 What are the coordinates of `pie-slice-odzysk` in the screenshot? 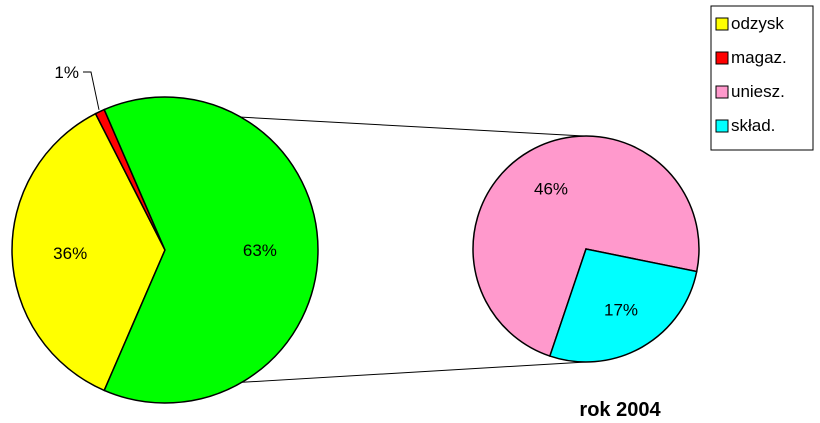 It's located at (88, 252).